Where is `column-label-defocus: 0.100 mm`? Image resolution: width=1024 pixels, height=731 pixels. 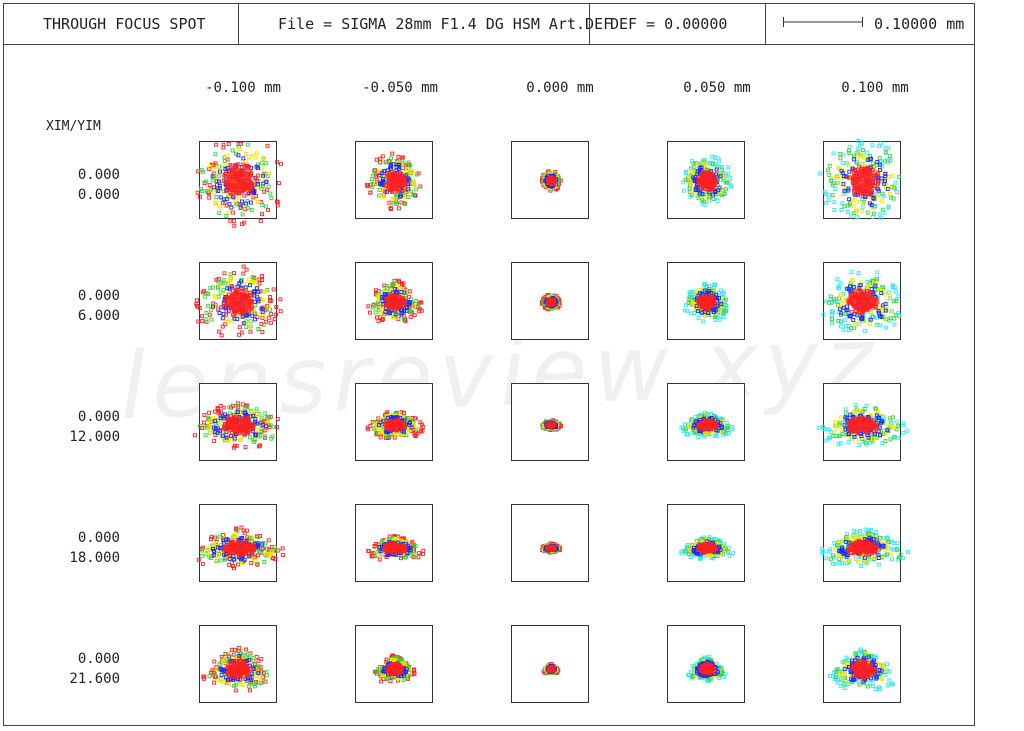 column-label-defocus: 0.100 mm is located at coordinates (875, 88).